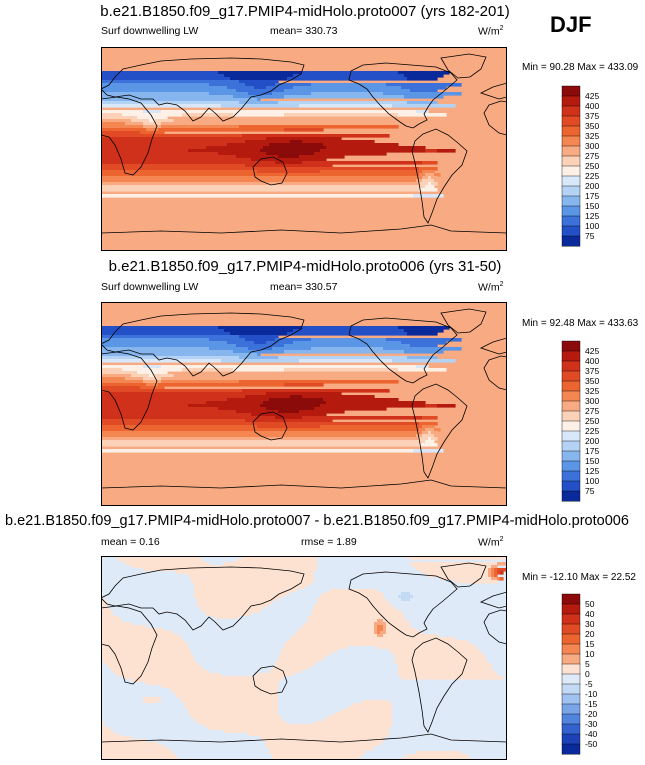  What do you see at coordinates (592, 116) in the screenshot?
I see `colorbar-label: 375` at bounding box center [592, 116].